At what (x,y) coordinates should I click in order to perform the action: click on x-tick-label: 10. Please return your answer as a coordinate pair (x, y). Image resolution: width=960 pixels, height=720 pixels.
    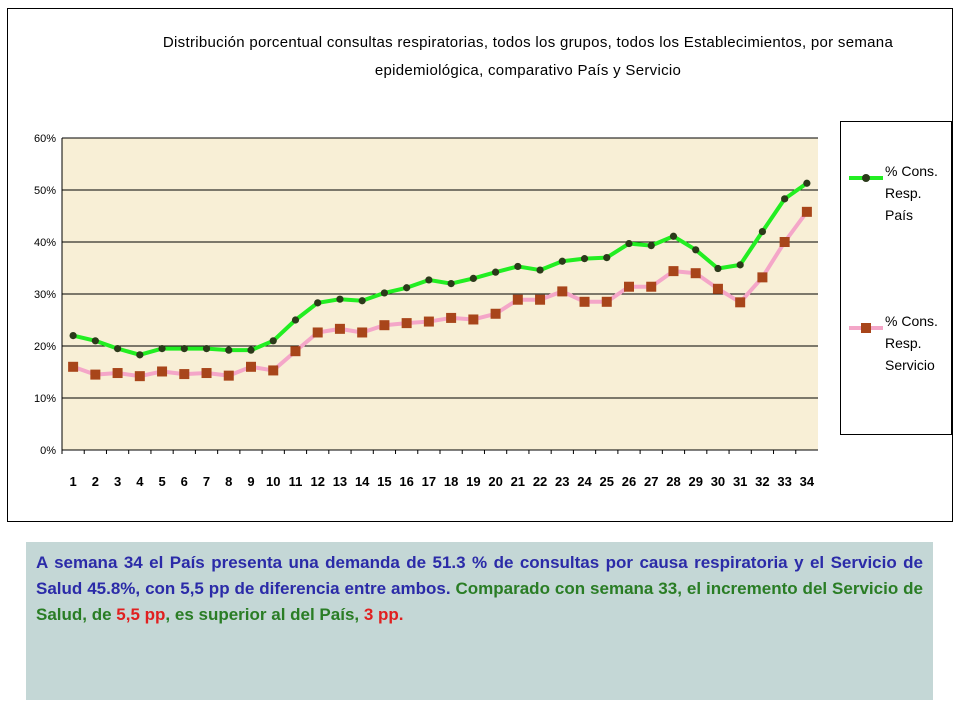
    Looking at the image, I should click on (273, 481).